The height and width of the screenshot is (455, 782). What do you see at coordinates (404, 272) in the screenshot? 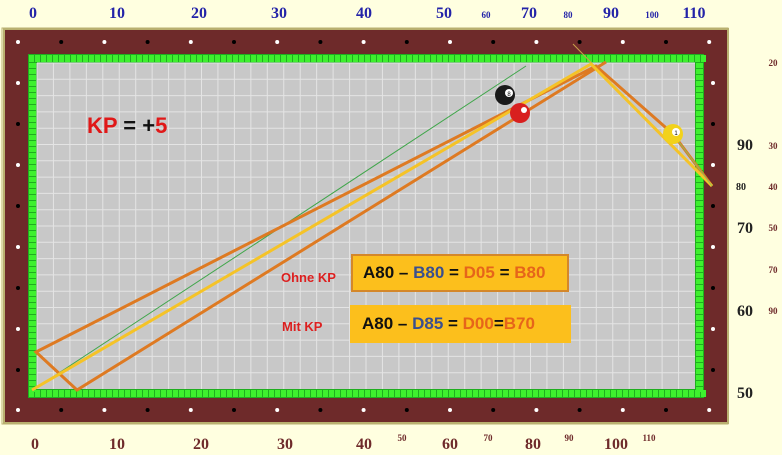
I see `formula-part: –` at bounding box center [404, 272].